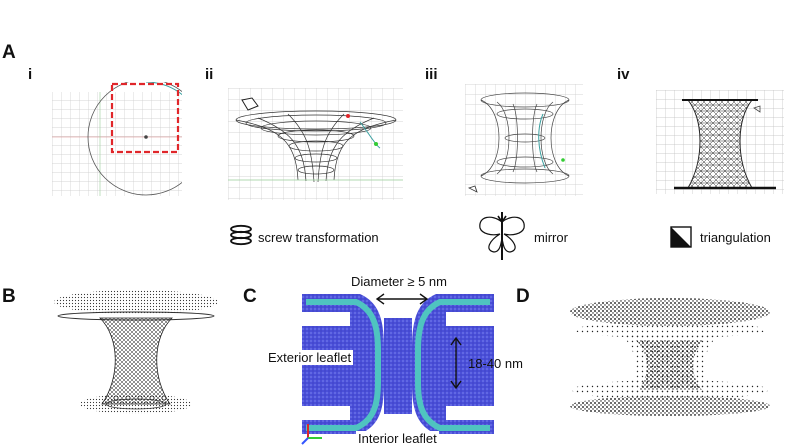  What do you see at coordinates (720, 142) in the screenshot?
I see `triangulated-hourglass-figure` at bounding box center [720, 142].